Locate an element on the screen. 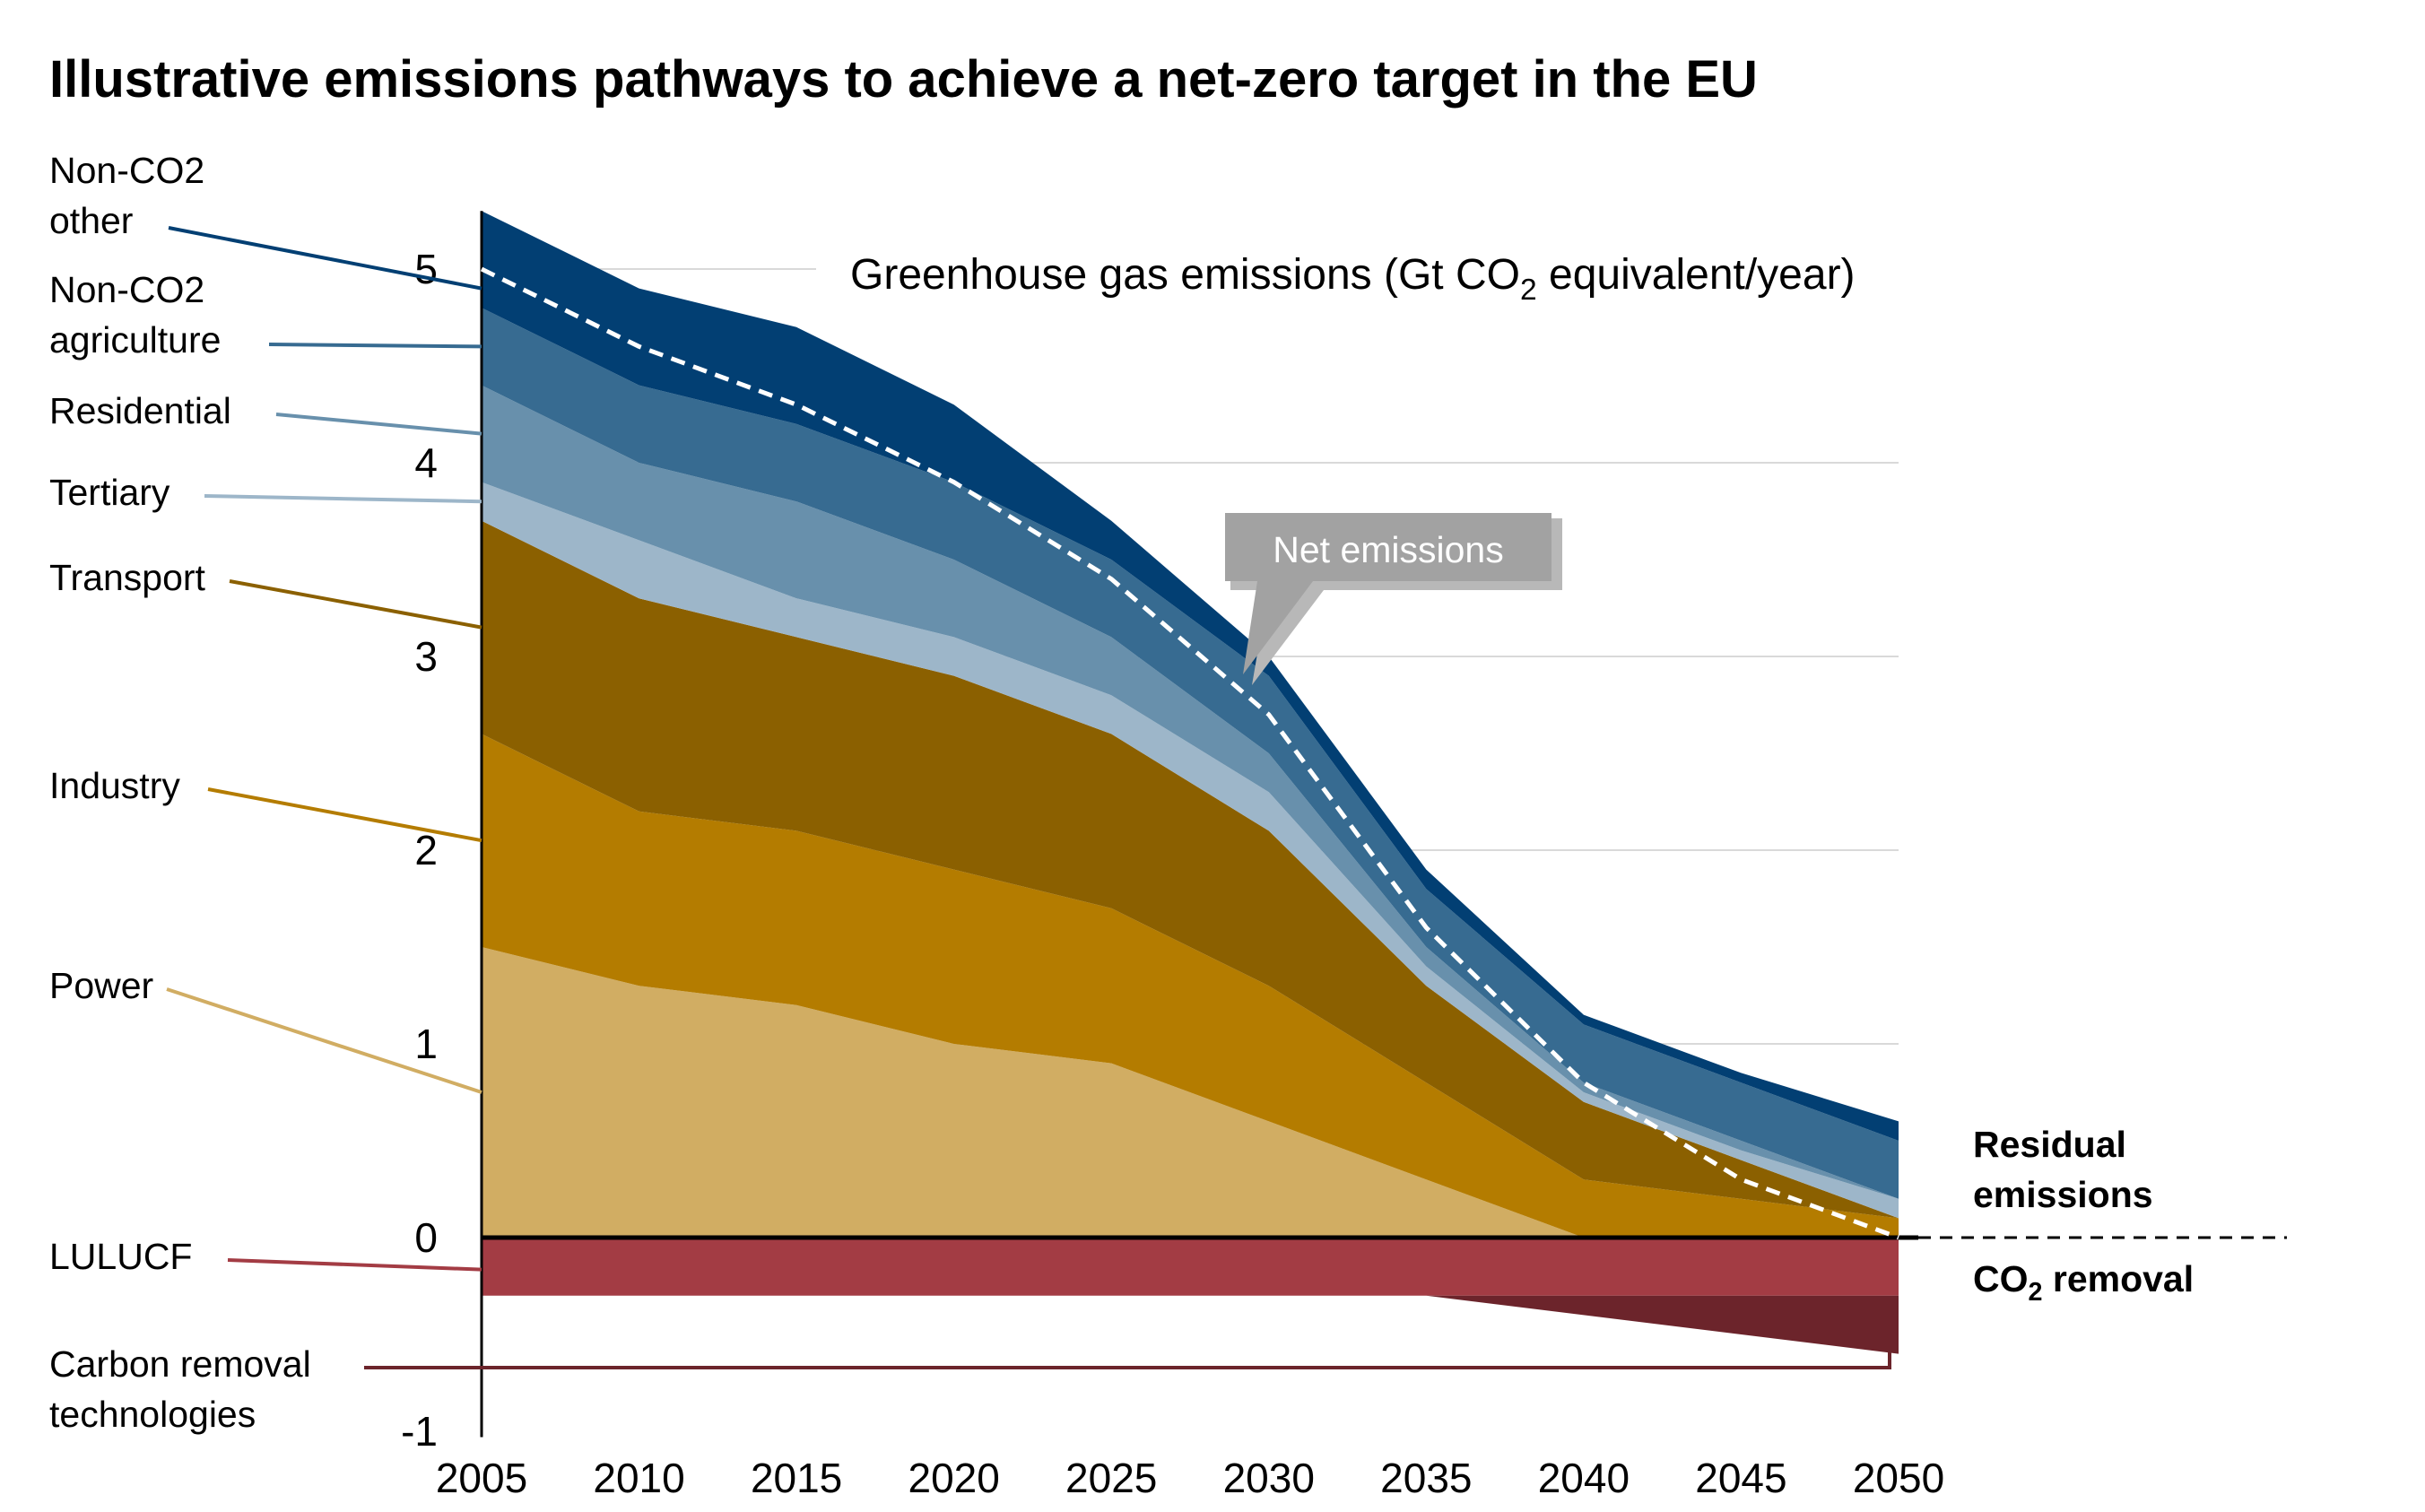 Image resolution: width=2425 pixels, height=1512 pixels. y-tick-labels: -1 0 1 2 3 4 5 is located at coordinates (419, 850).